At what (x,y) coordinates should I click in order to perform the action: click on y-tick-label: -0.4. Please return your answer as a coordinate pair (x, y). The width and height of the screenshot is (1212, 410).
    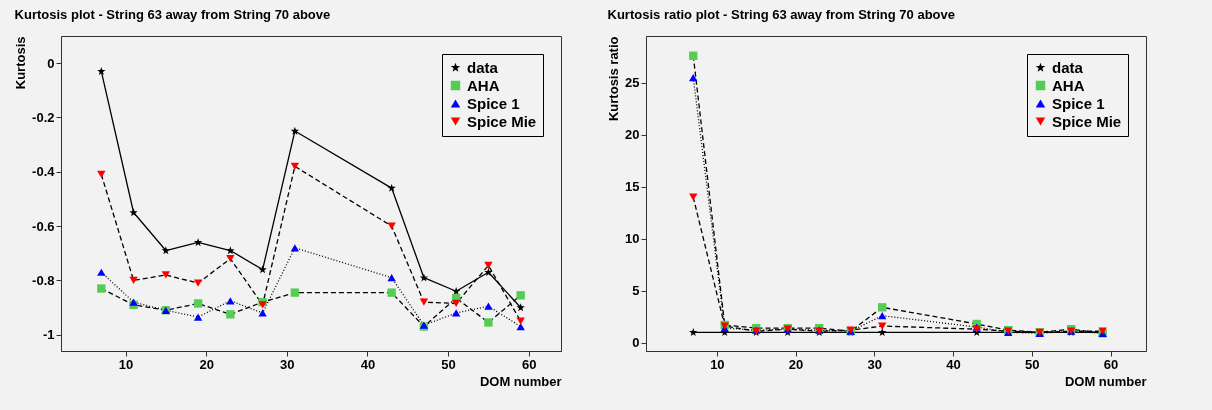
    Looking at the image, I should click on (44, 172).